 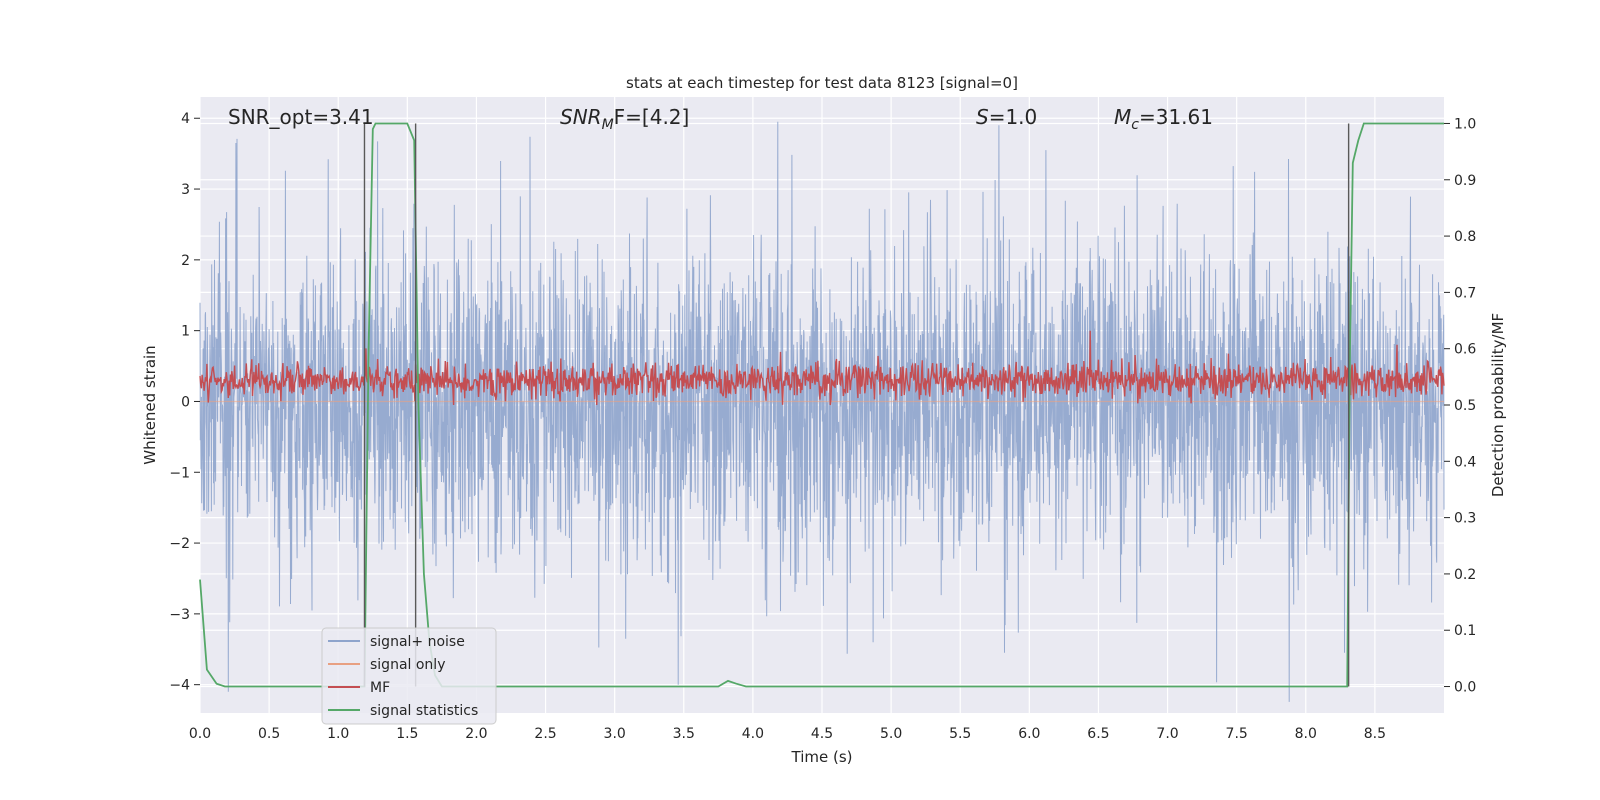 I want to click on y2-axis-label: Detection probability/MF, so click(x=1498, y=405).